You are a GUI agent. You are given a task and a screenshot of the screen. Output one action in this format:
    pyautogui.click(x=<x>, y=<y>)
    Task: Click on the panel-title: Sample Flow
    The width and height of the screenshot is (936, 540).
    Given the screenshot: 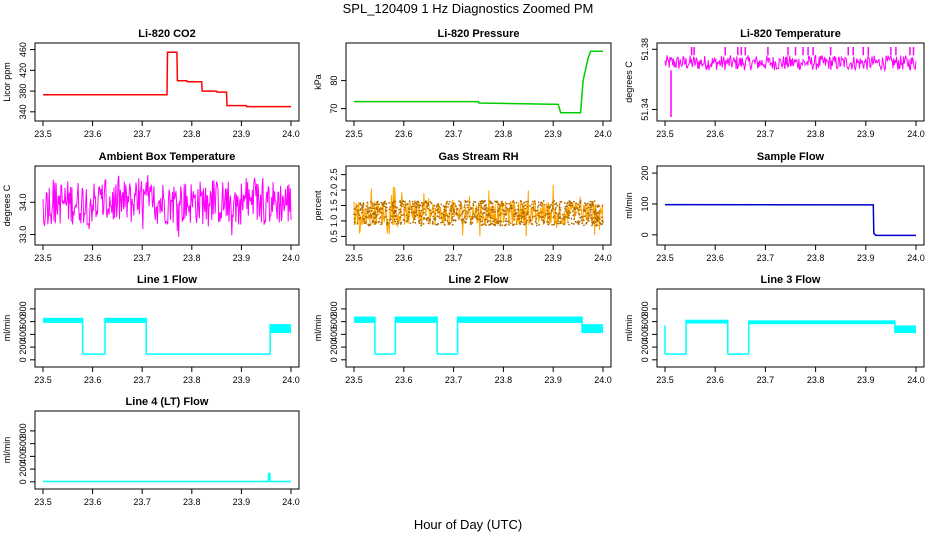 What is the action you would take?
    pyautogui.click(x=791, y=157)
    